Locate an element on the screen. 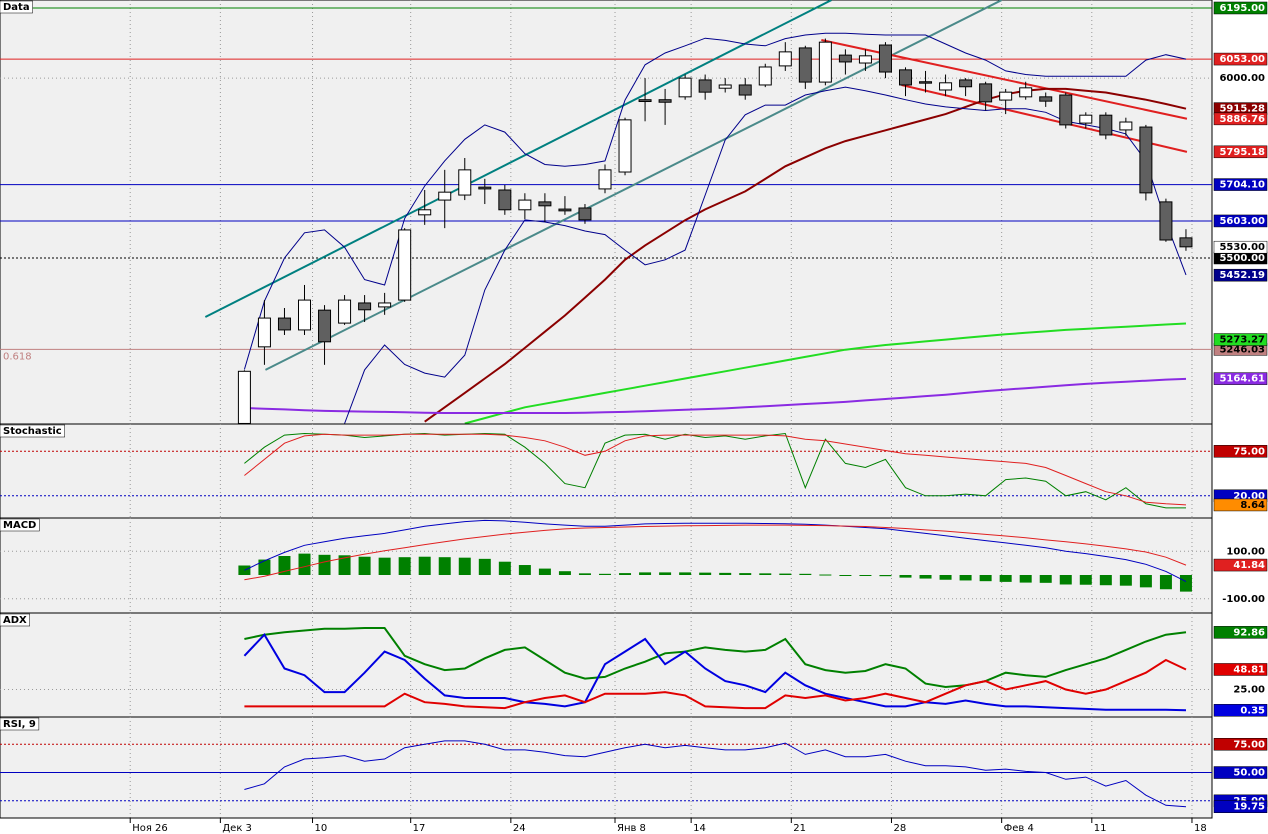  level-label: 75.00 is located at coordinates (1249, 744).